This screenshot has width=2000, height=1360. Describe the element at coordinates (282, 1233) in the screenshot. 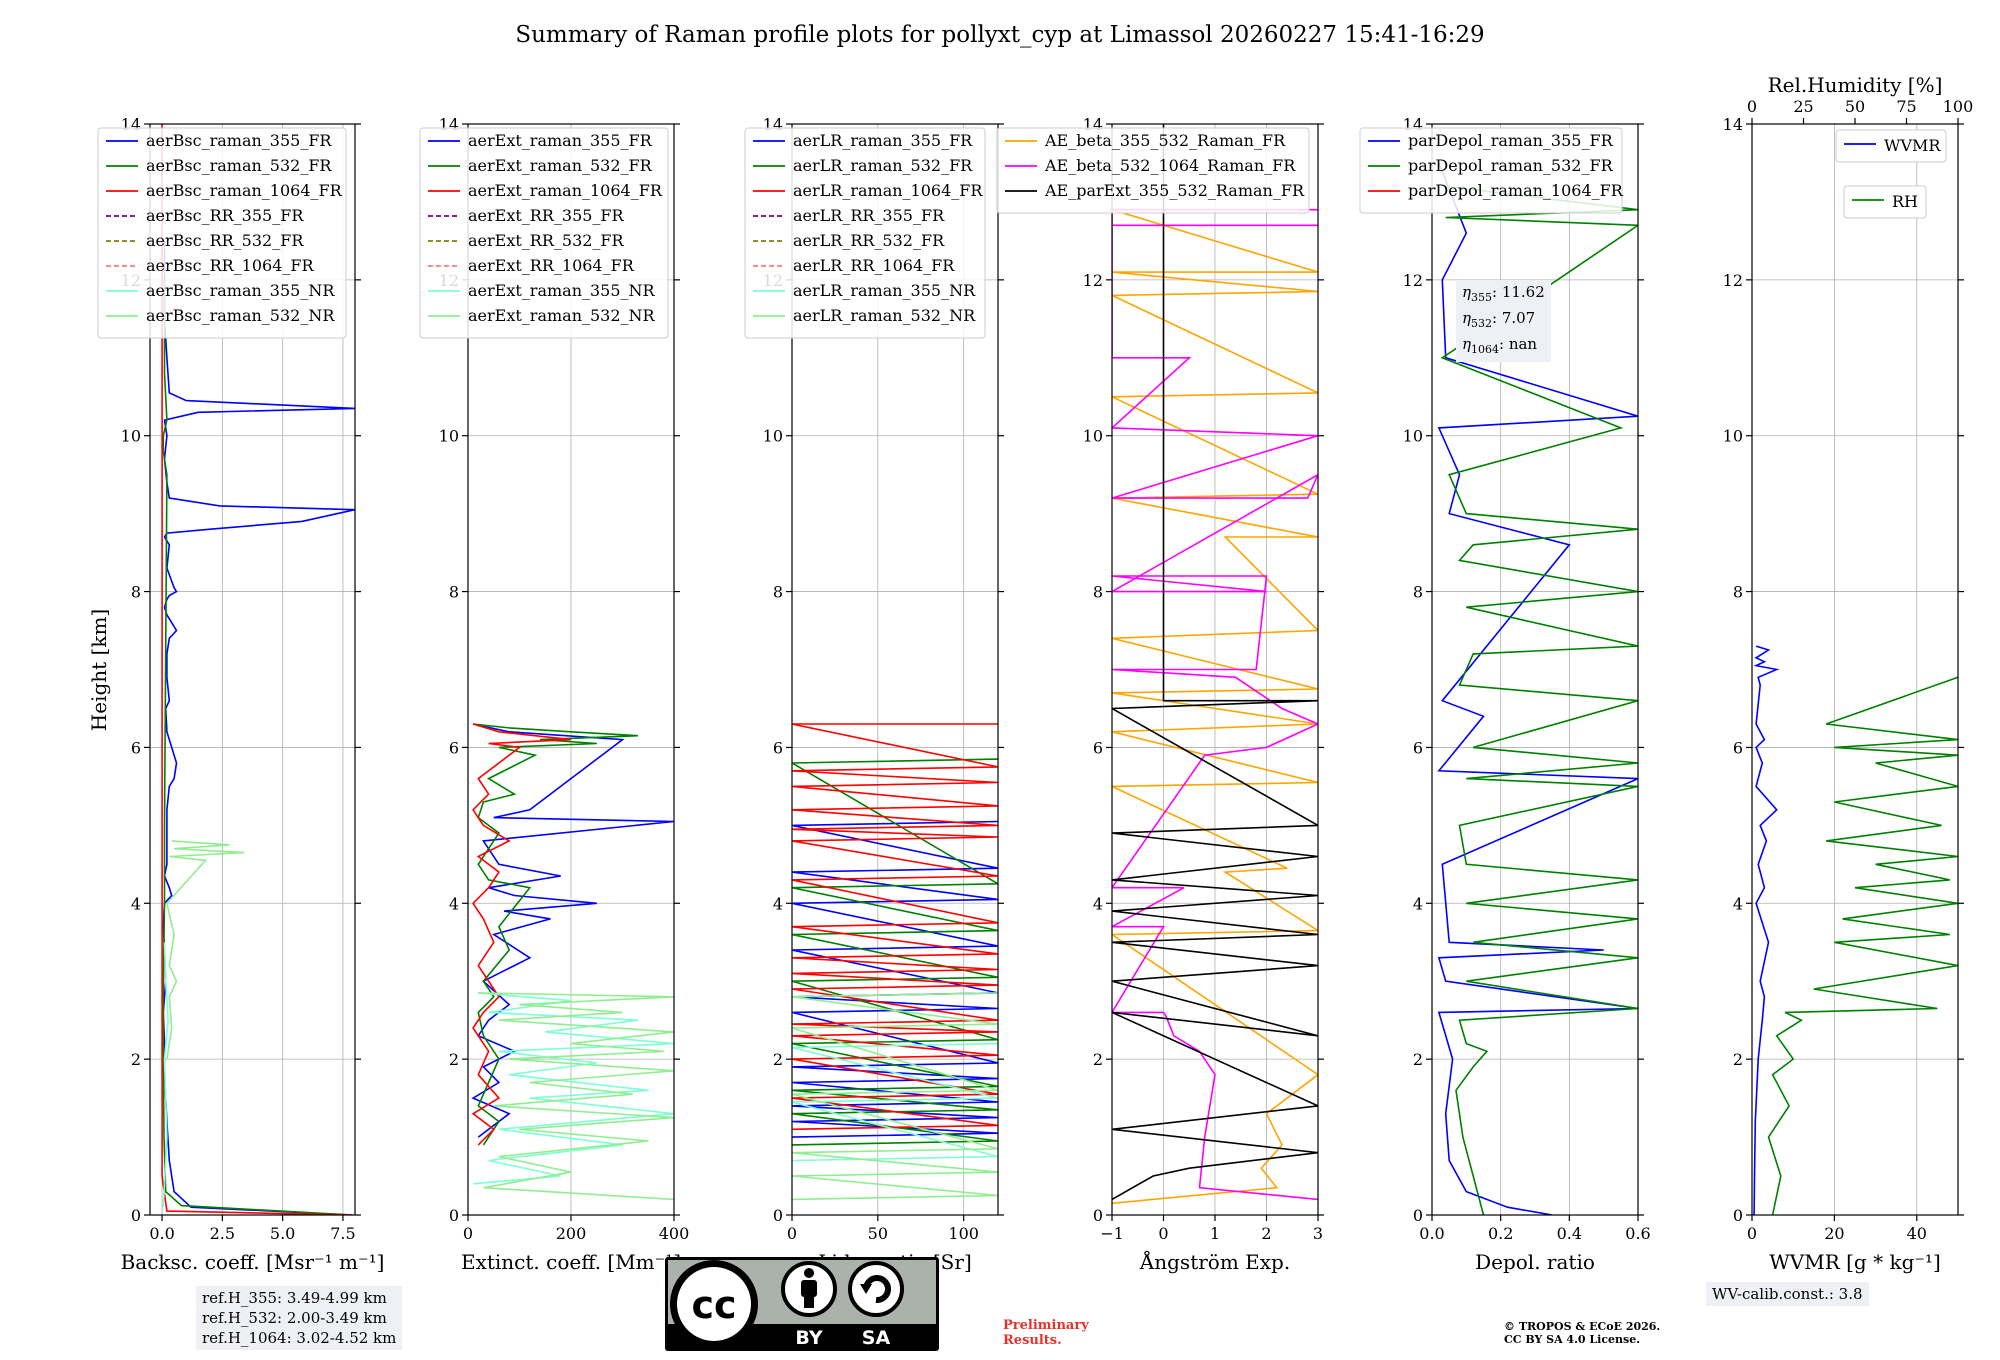

I see `x-tick-label: 5.0` at that location.